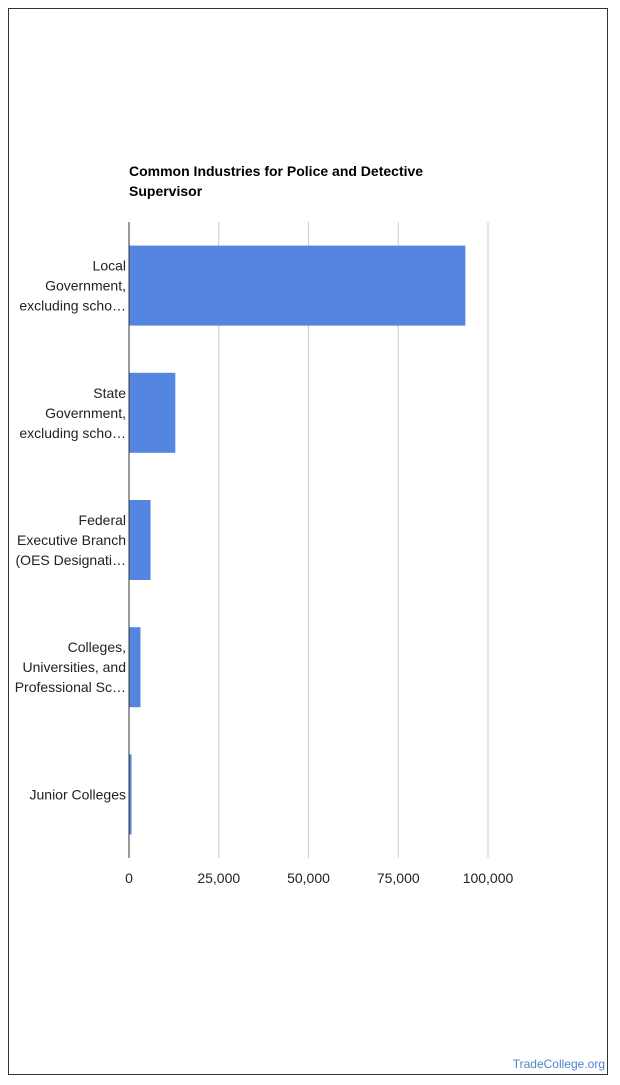  Describe the element at coordinates (109, 393) in the screenshot. I see `category-label: State` at that location.